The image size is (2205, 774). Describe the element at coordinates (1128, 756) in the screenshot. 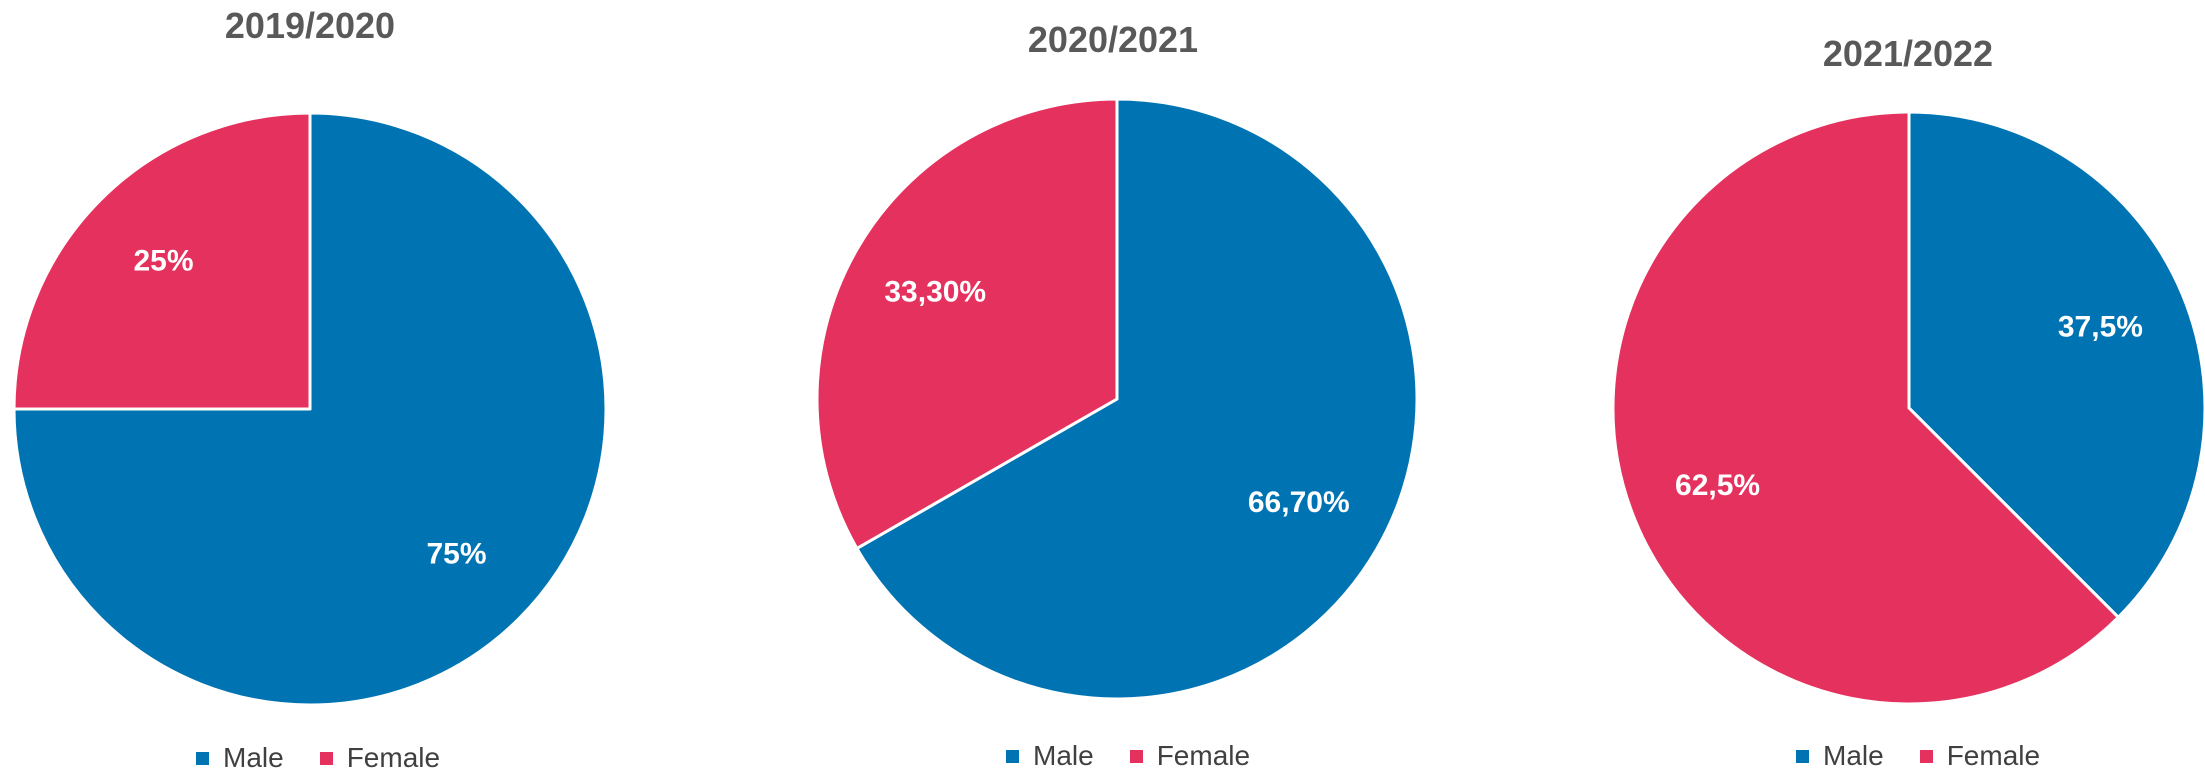

I see `legend-2: Male Female` at that location.